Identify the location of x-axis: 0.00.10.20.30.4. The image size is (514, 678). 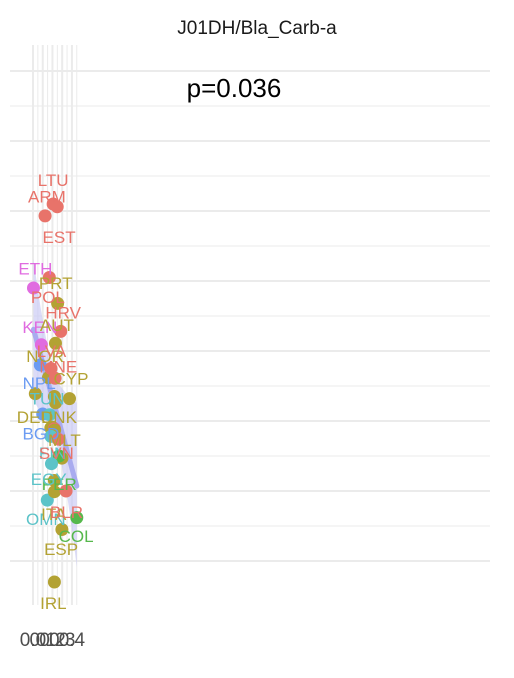
(53, 640).